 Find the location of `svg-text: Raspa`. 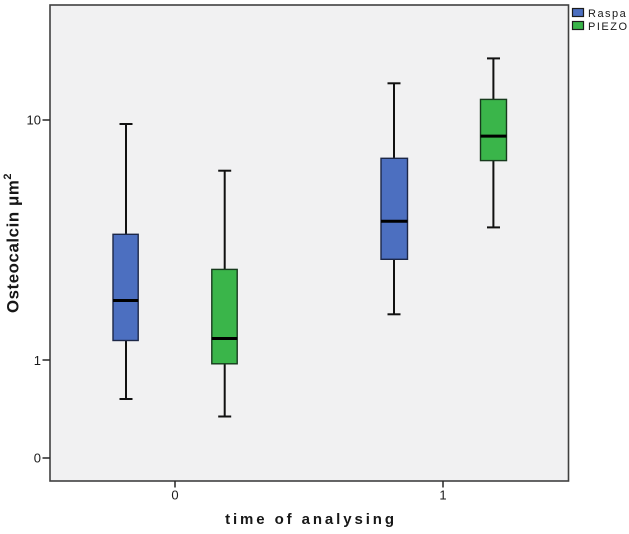

svg-text: Raspa is located at coordinates (607, 14).